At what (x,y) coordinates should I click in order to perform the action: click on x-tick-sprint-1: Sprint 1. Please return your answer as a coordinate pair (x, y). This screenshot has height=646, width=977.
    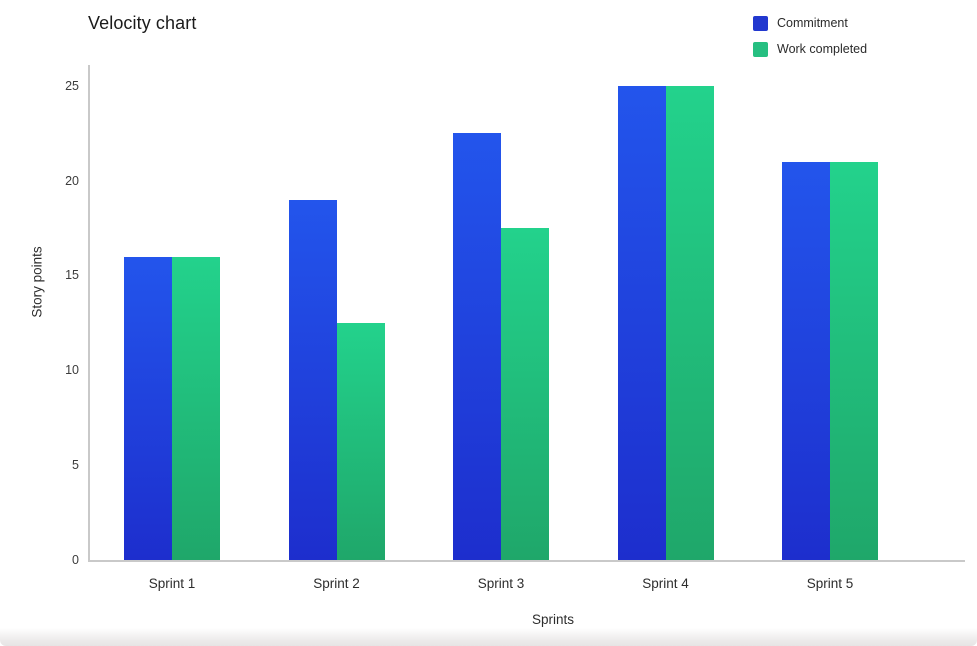
    Looking at the image, I should click on (172, 583).